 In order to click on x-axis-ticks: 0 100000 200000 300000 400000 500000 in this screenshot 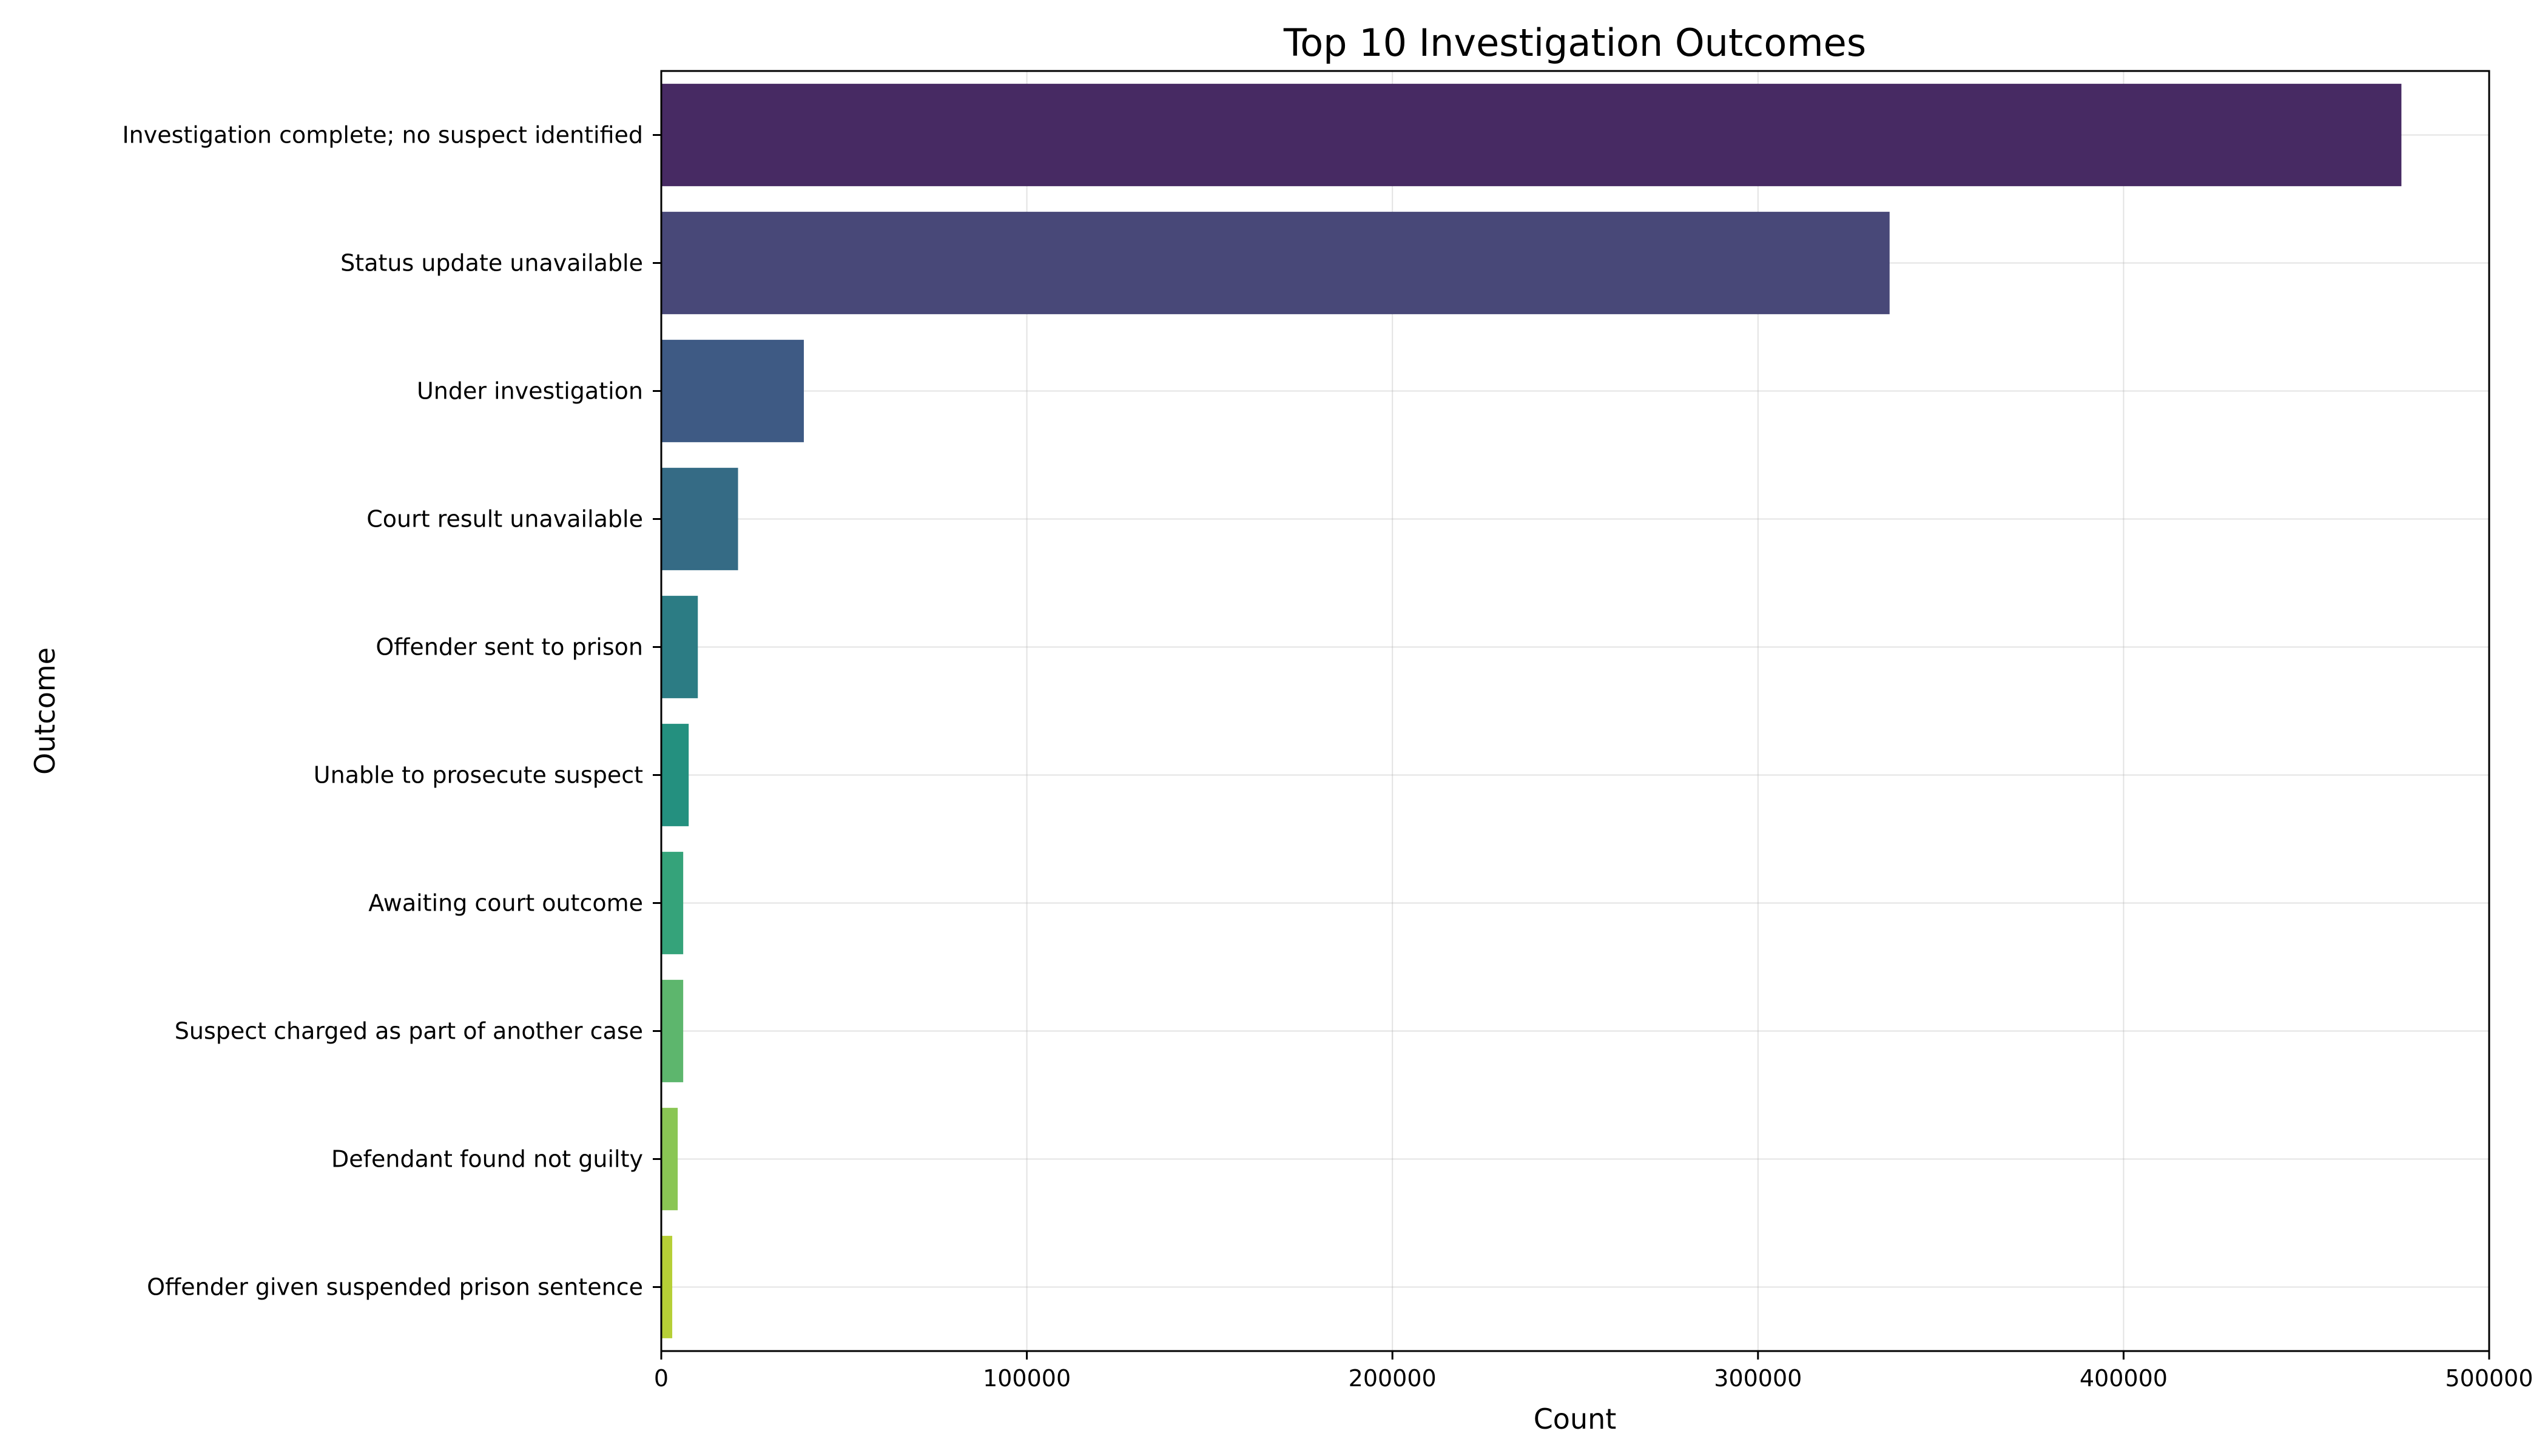, I will do `click(1593, 1371)`.